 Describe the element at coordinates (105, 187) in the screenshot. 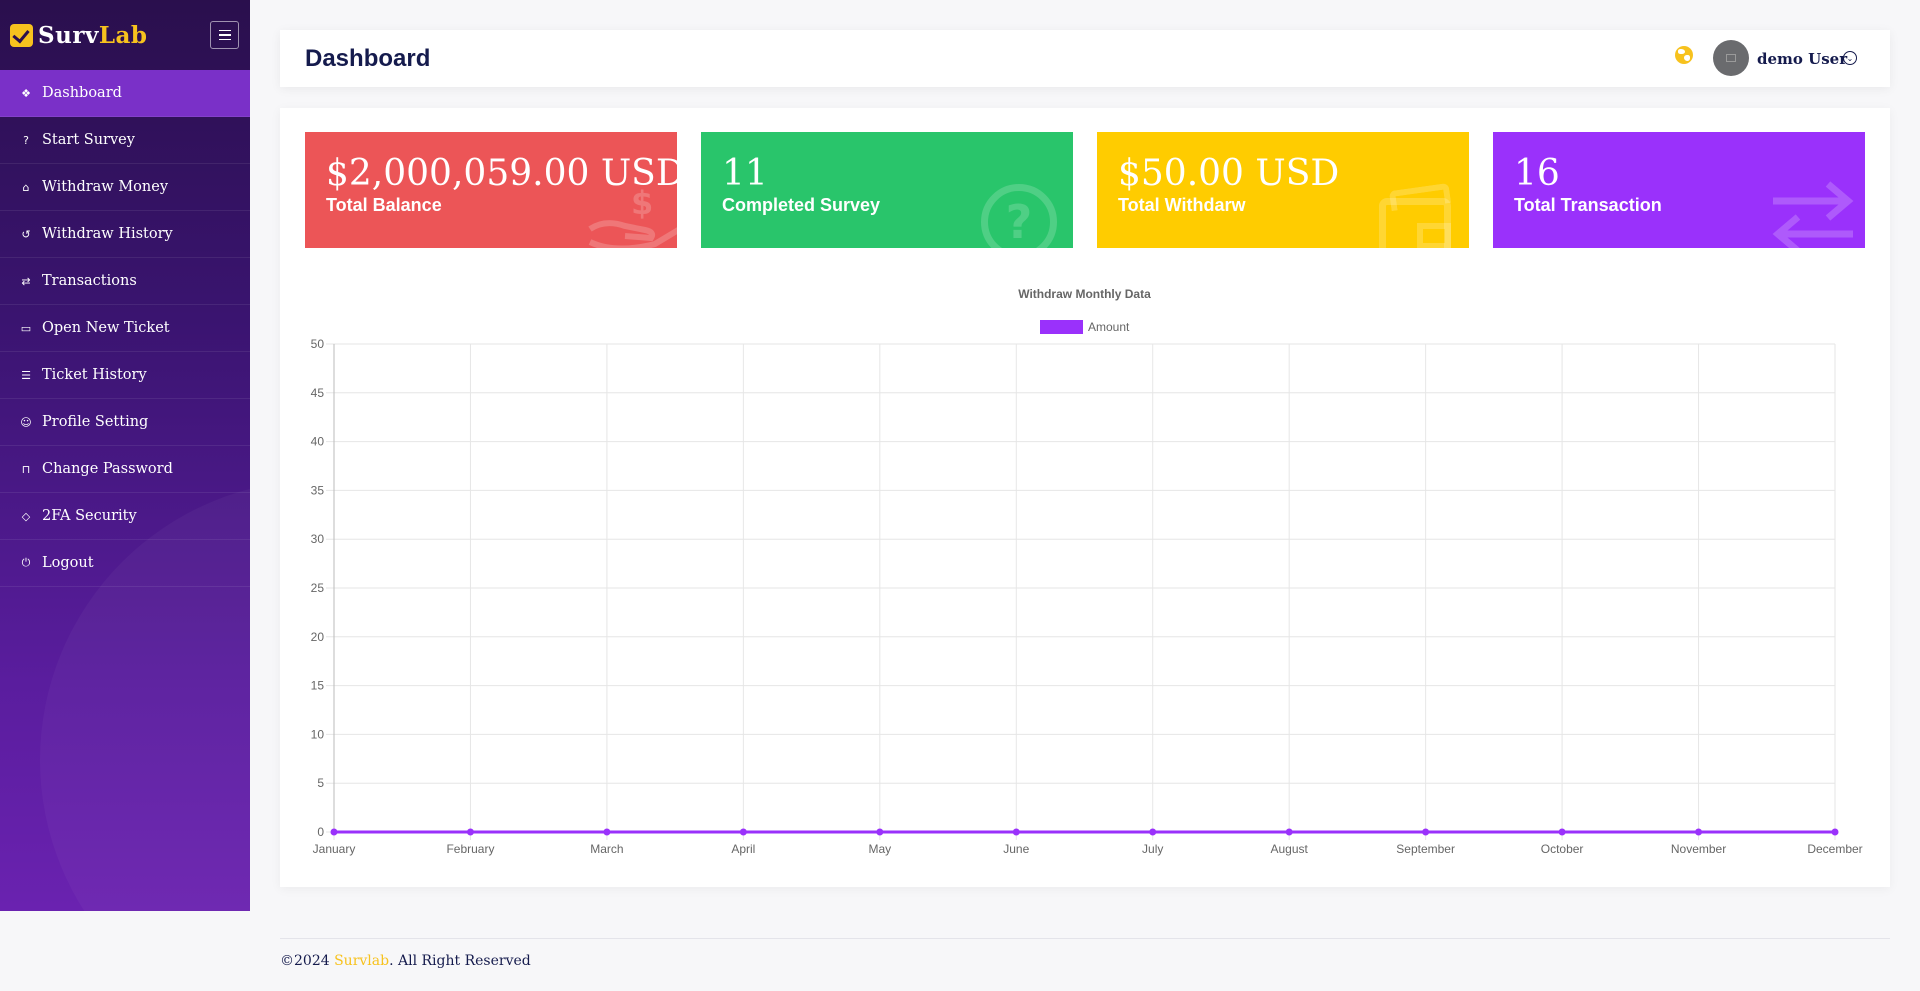

I see `sidebar-item-label: Withdraw Money` at that location.